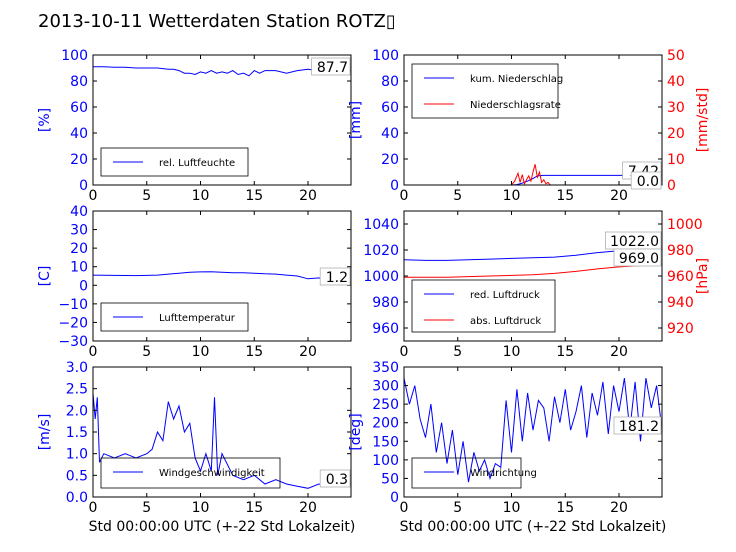 Image resolution: width=736 pixels, height=552 pixels. What do you see at coordinates (385, 405) in the screenshot?
I see `y-tick-label: 250` at bounding box center [385, 405].